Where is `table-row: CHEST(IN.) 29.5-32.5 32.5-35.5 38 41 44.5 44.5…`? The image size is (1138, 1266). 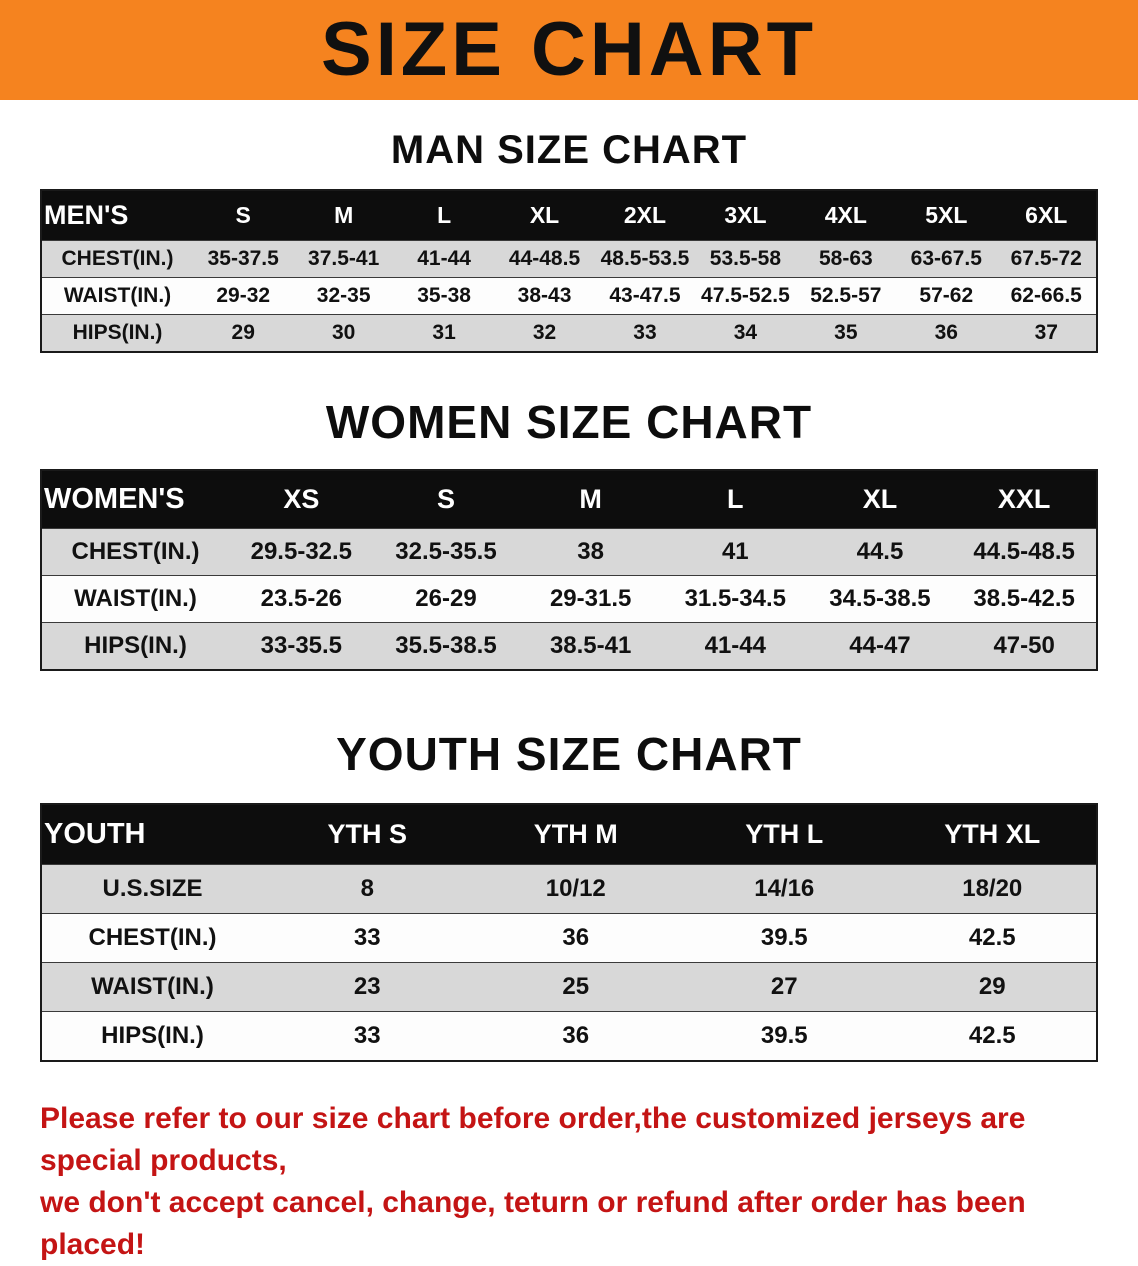 table-row: CHEST(IN.) 29.5-32.5 32.5-35.5 38 41 44.5 44.5… is located at coordinates (569, 552).